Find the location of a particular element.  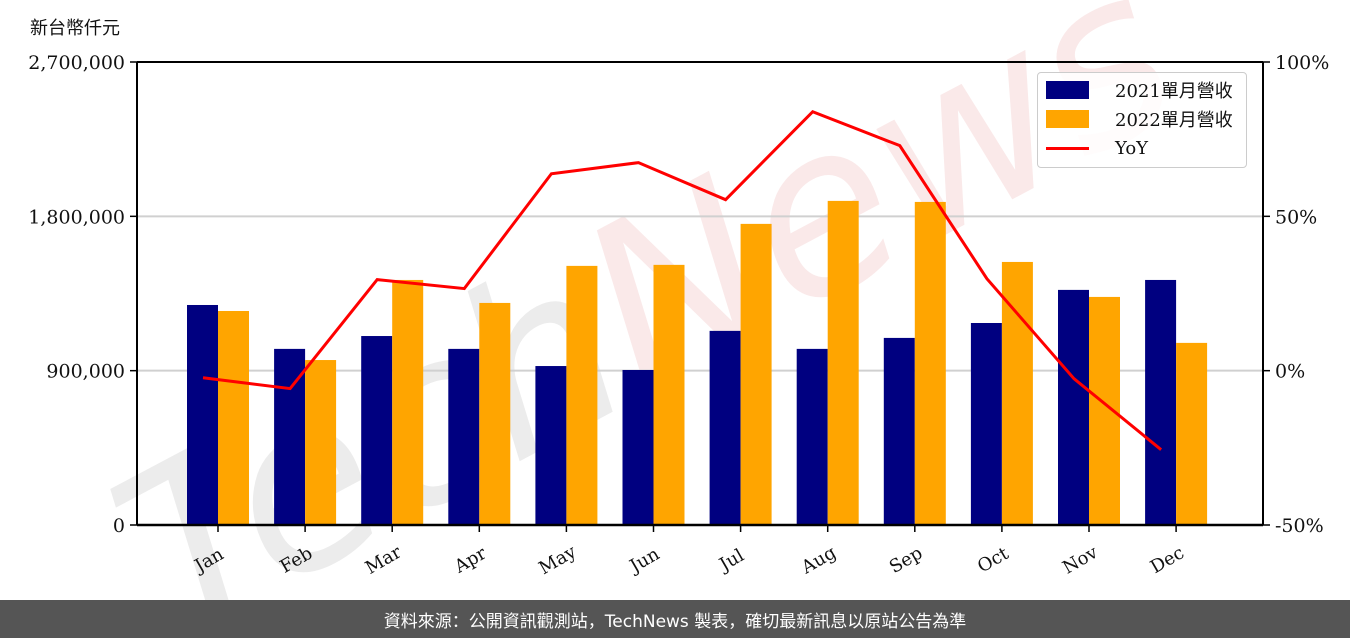

legend-label: 2022單月營收 is located at coordinates (1174, 120).